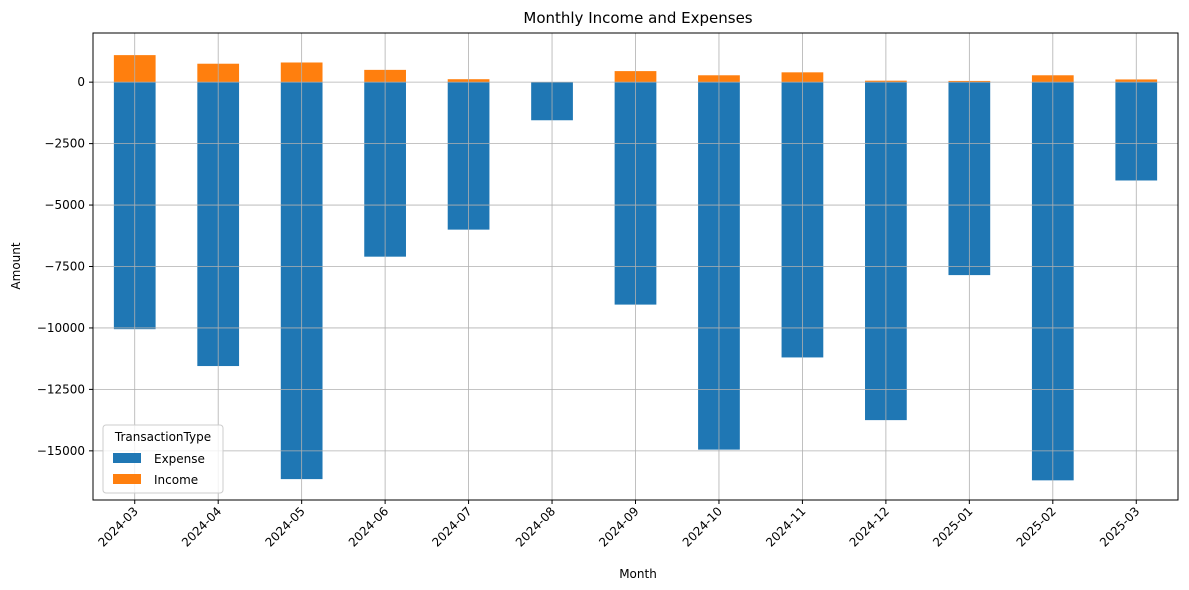 Image resolution: width=1189 pixels, height=590 pixels. What do you see at coordinates (637, 18) in the screenshot?
I see `chart-title: Monthly Income and Expenses` at bounding box center [637, 18].